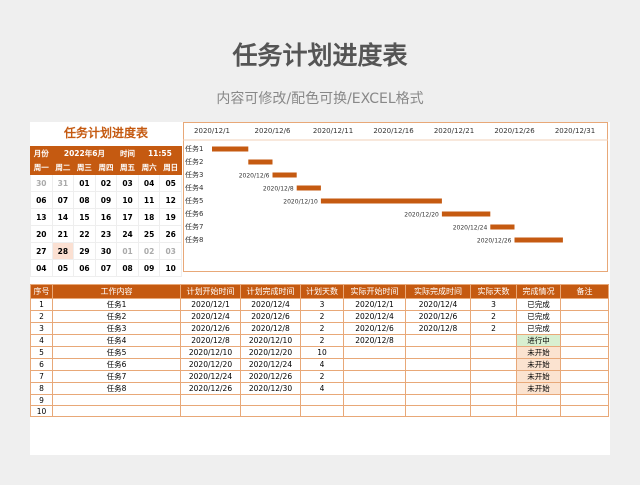  What do you see at coordinates (116, 388) in the screenshot?
I see `cell: 任务8` at bounding box center [116, 388].